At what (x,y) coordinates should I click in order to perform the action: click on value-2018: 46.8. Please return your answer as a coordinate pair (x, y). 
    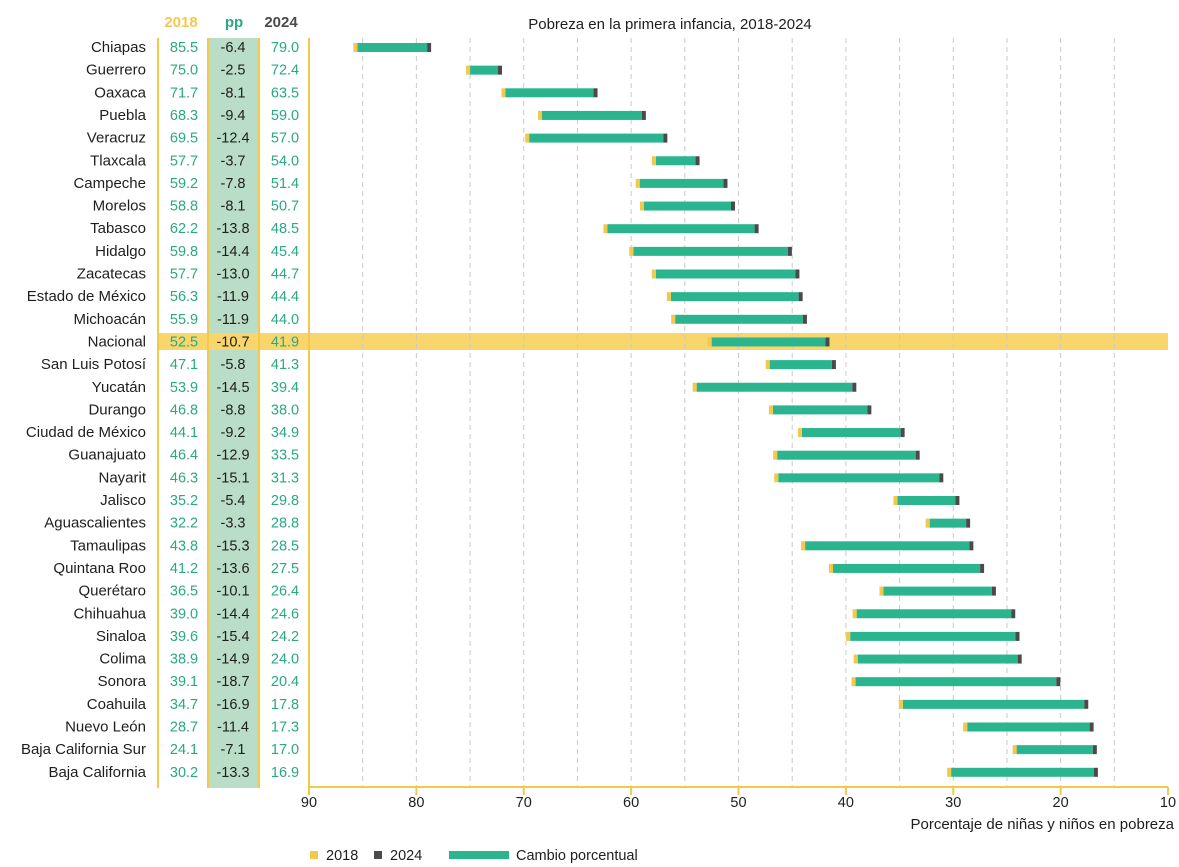
    Looking at the image, I should click on (184, 410).